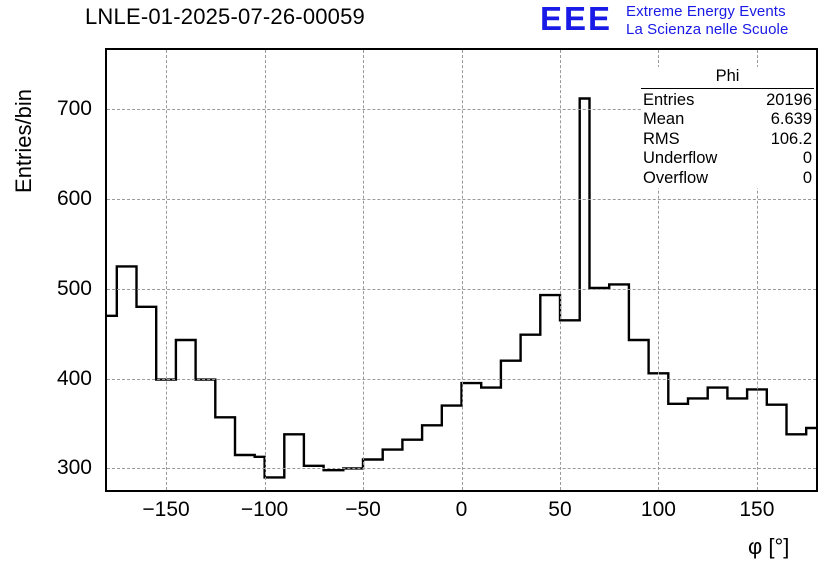 This screenshot has width=836, height=572. Describe the element at coordinates (225, 16) in the screenshot. I see `page-title: LNLE-01-2025-07-26-00059` at that location.